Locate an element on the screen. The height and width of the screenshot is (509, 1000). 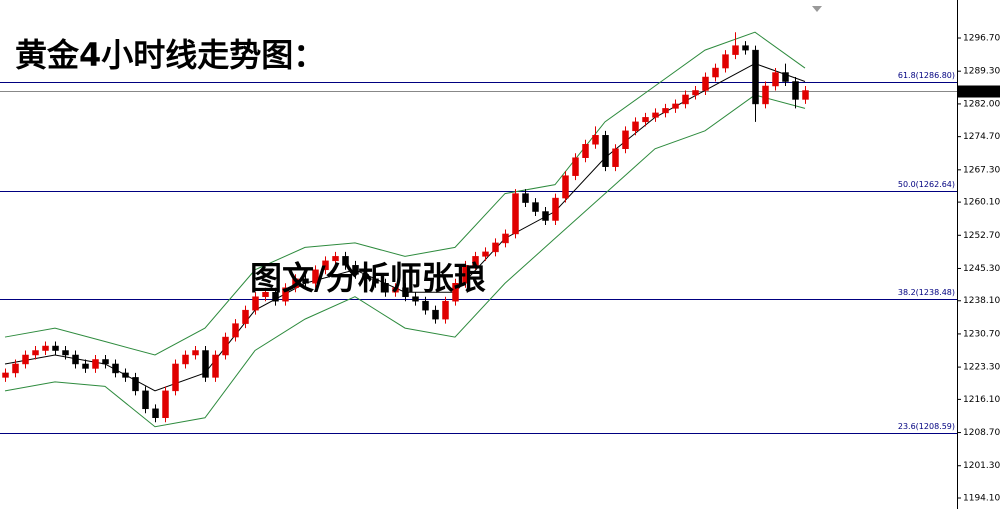
y-tick-label: 1194.10 is located at coordinates (981, 499).